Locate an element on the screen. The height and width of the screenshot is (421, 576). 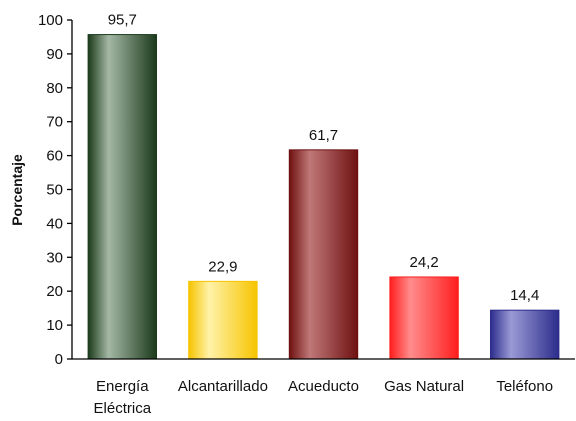
y-tick-label: 70 is located at coordinates (54, 122).